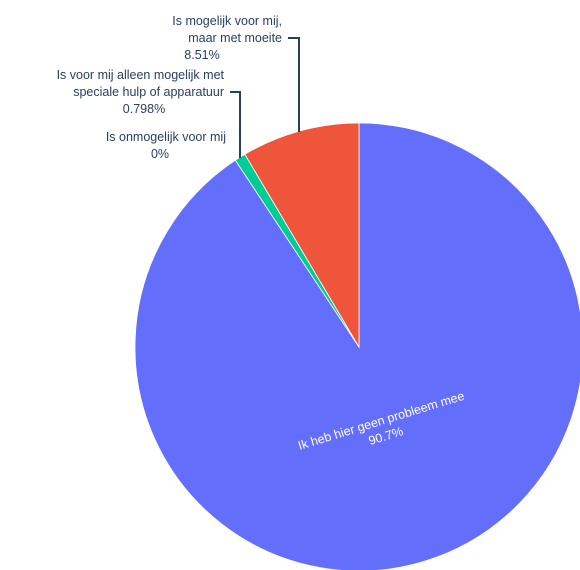  What do you see at coordinates (144, 109) in the screenshot?
I see `slice-value: 0.798%` at bounding box center [144, 109].